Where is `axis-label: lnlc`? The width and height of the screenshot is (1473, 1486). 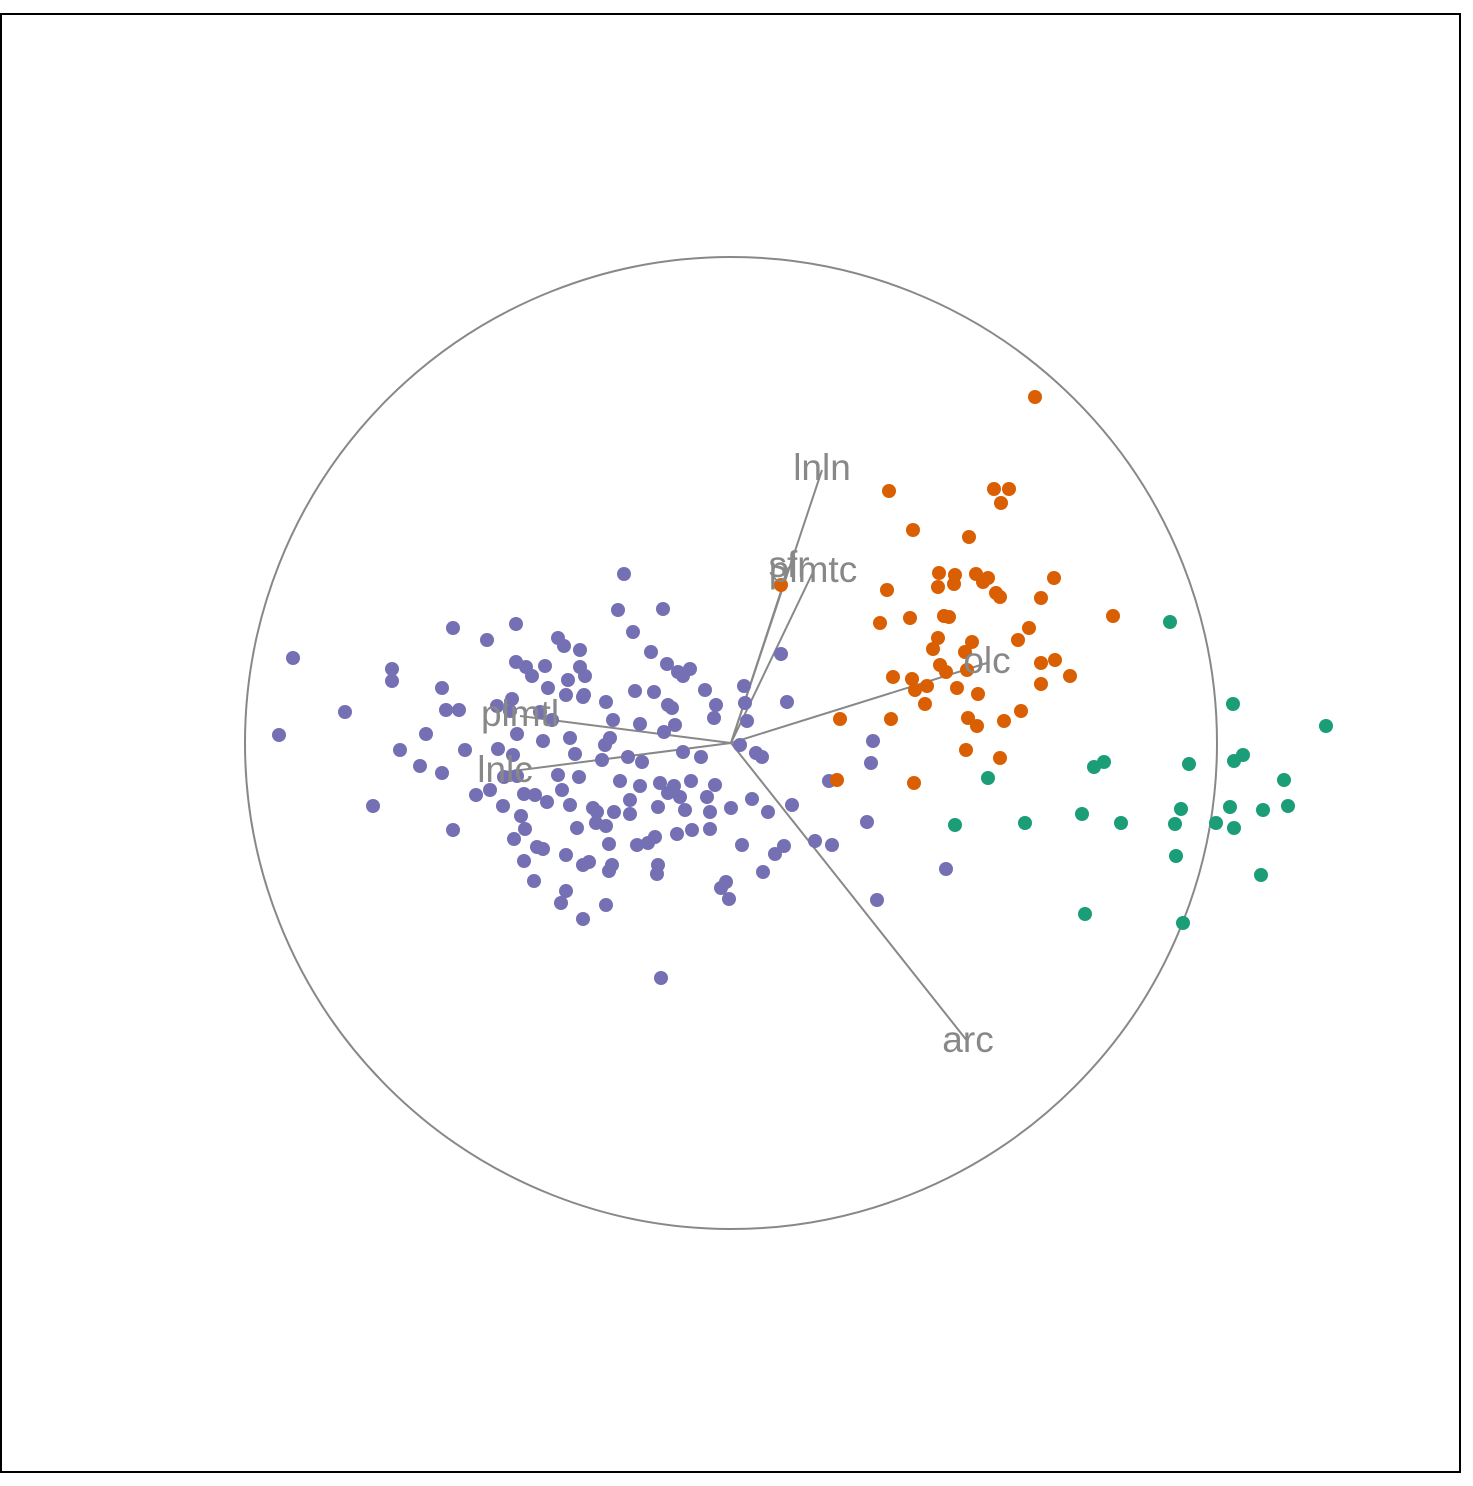 axis-label: lnlc is located at coordinates (505, 769).